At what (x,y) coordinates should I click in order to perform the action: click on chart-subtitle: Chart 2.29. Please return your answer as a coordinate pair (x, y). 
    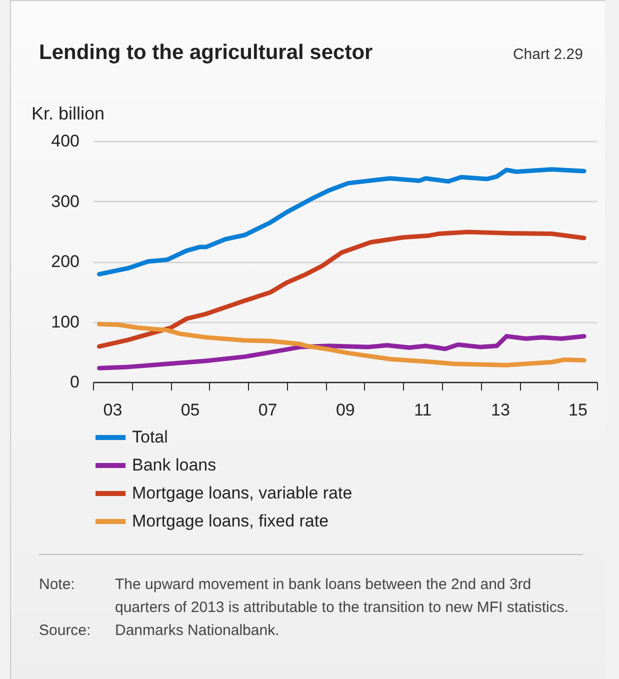
    Looking at the image, I should click on (547, 54).